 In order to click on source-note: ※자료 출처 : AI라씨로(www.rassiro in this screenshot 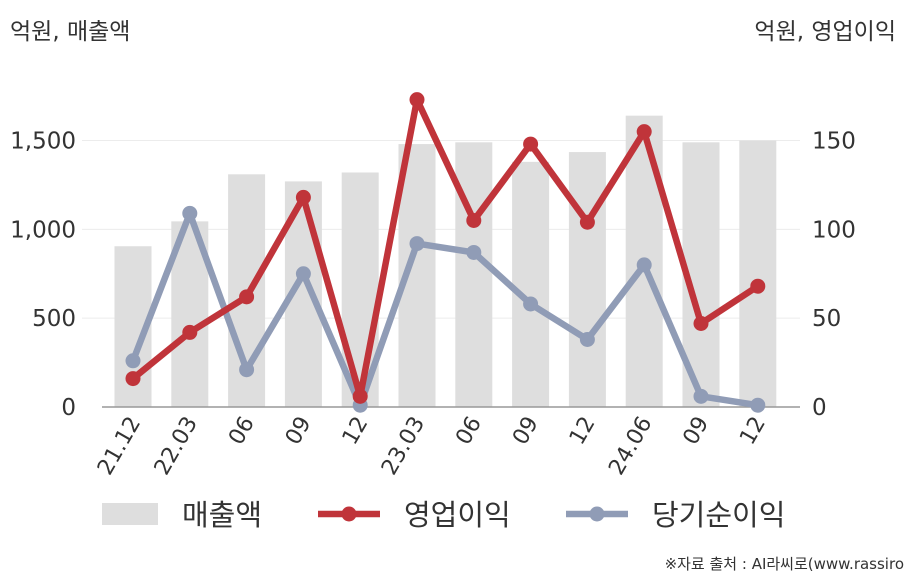, I will do `click(784, 564)`.